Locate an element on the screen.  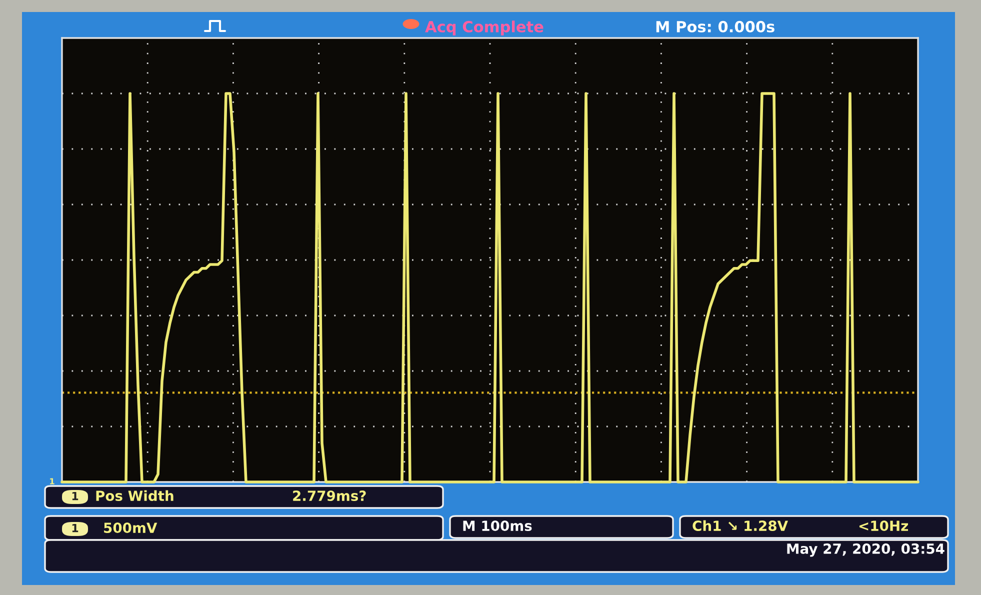
text: Acq Complete is located at coordinates (484, 28).